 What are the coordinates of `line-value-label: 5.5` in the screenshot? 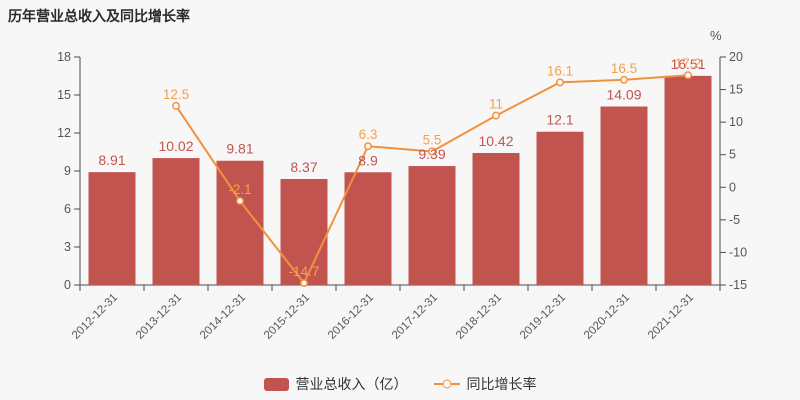 It's located at (432, 139).